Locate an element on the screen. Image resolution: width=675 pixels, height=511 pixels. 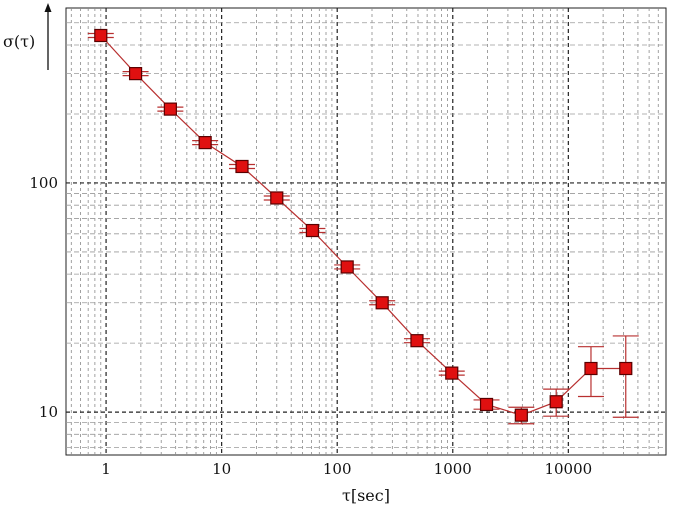
y-tick-label: 10 is located at coordinates (48, 412).